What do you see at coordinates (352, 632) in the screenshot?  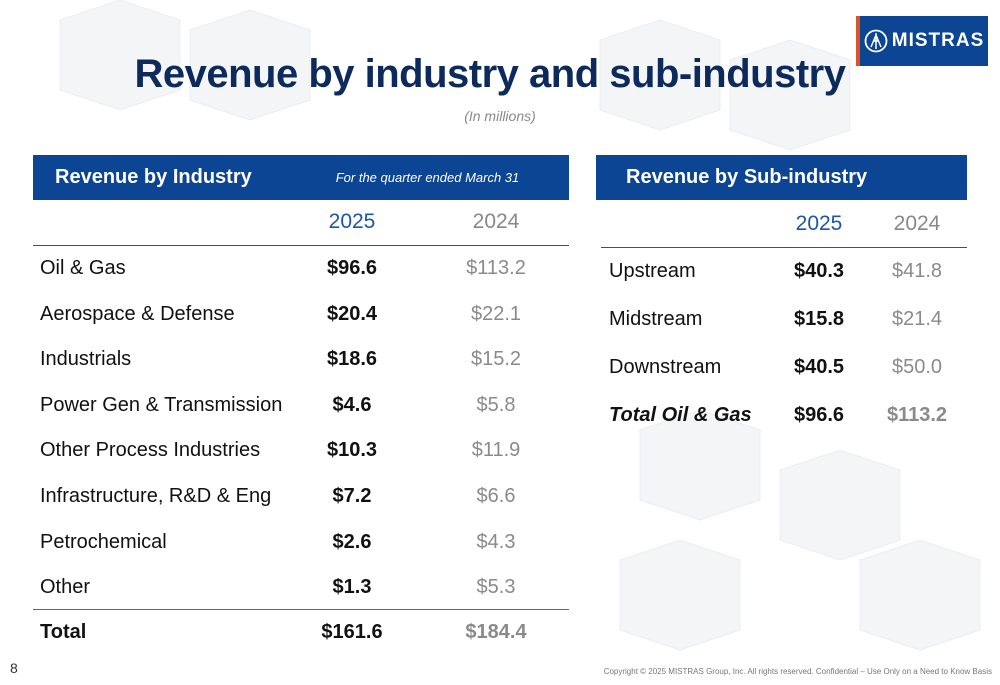 I see `industry-total-2025: $161.6` at bounding box center [352, 632].